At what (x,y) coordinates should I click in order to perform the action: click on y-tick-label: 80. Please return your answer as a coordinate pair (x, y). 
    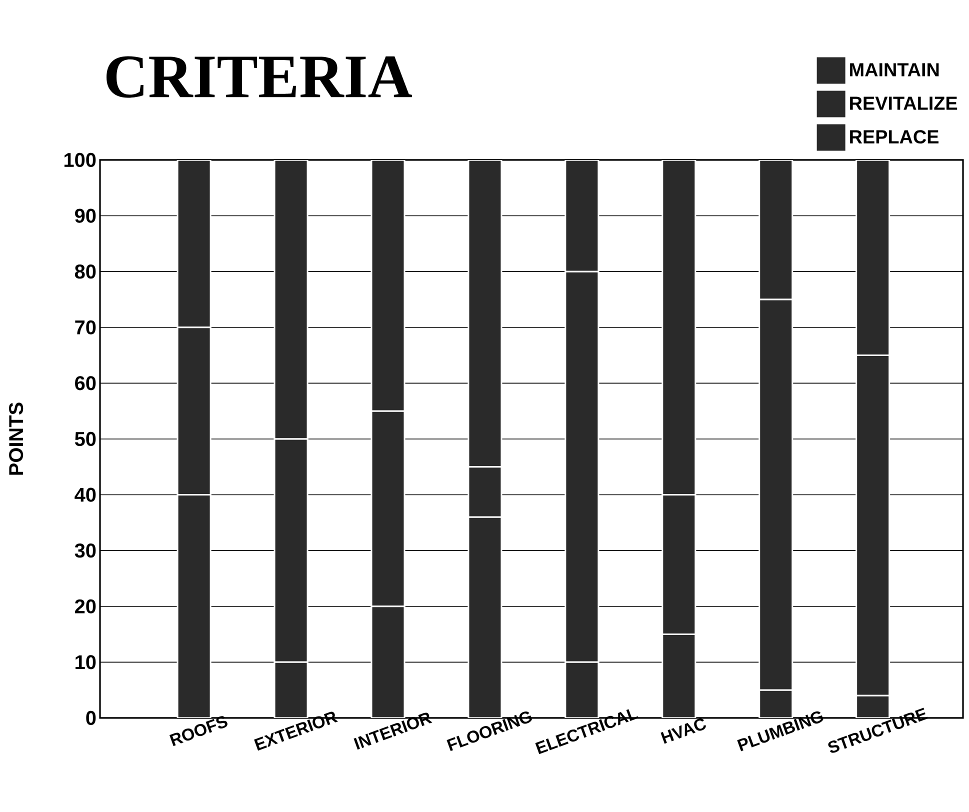
    Looking at the image, I should click on (85, 271).